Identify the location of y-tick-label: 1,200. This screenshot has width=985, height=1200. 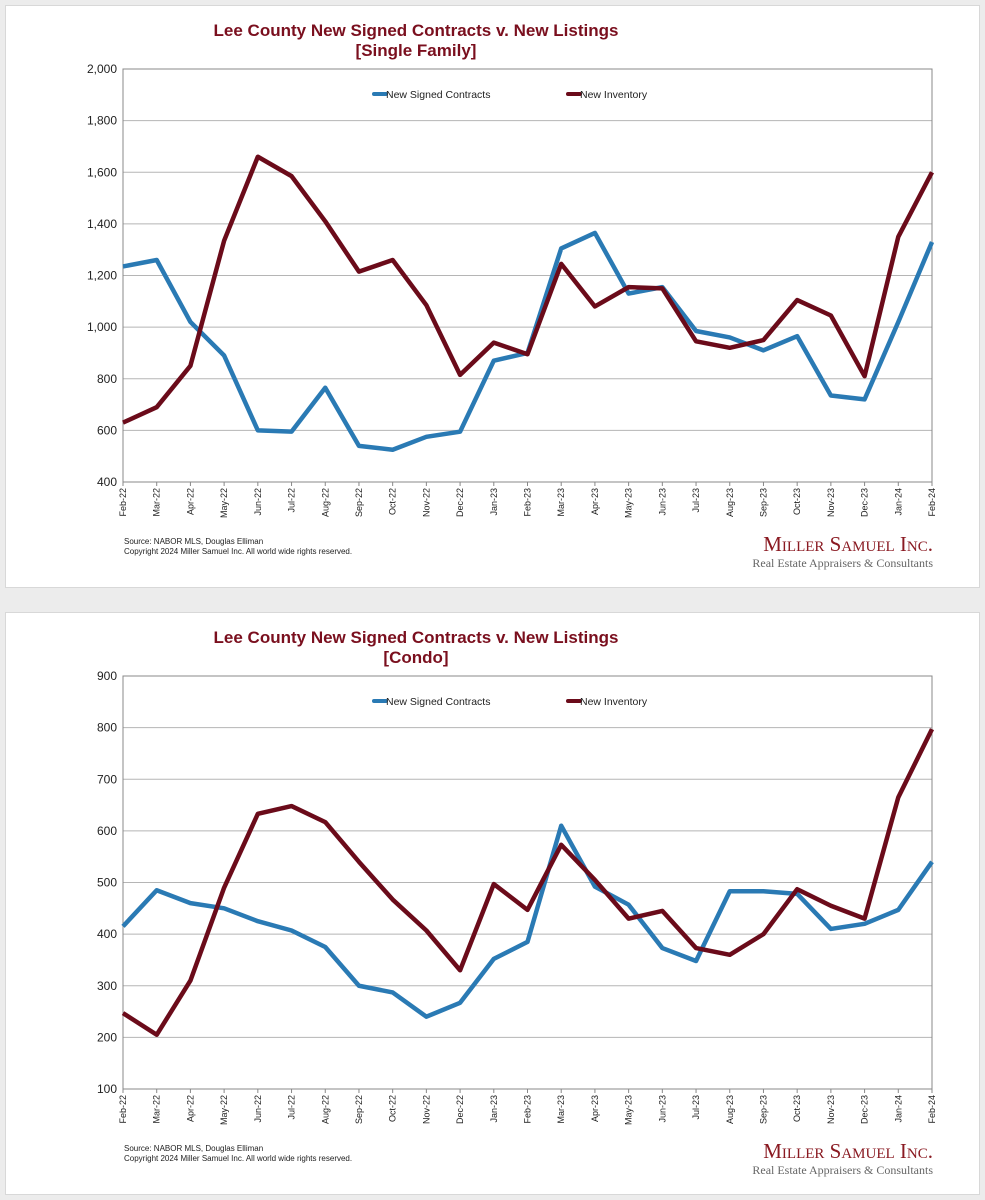
(102, 276).